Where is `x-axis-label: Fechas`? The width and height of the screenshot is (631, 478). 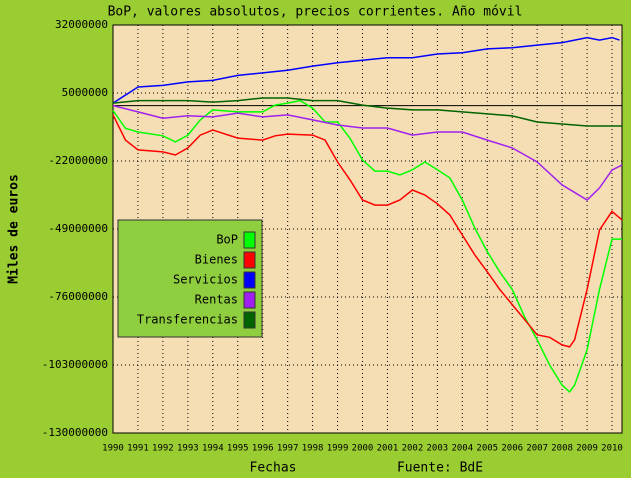
x-axis-label: Fechas is located at coordinates (273, 468).